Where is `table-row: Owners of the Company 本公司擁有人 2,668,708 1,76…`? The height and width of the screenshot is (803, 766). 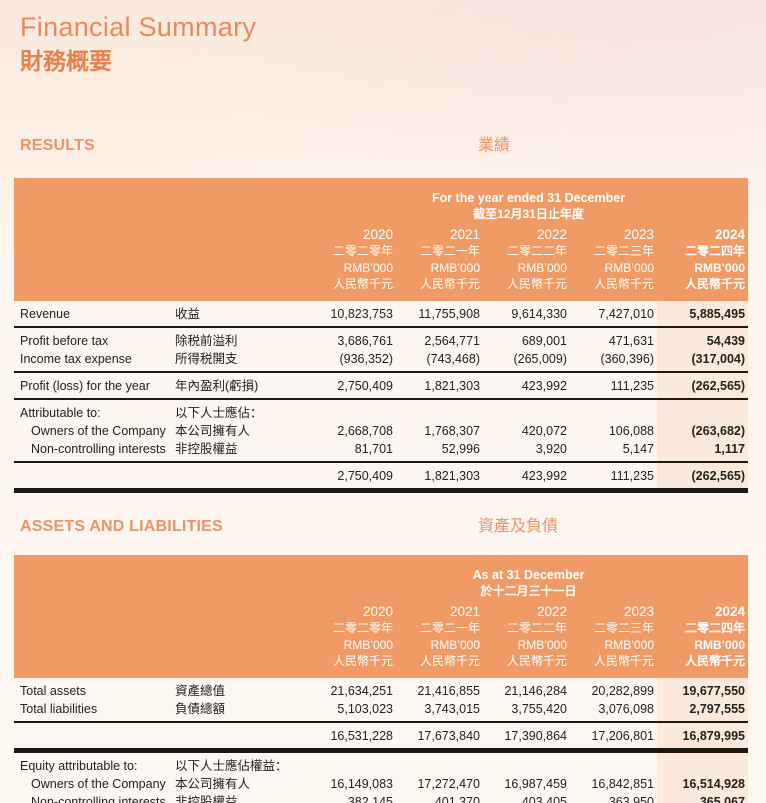 table-row: Owners of the Company 本公司擁有人 2,668,708 1,76… is located at coordinates (381, 431).